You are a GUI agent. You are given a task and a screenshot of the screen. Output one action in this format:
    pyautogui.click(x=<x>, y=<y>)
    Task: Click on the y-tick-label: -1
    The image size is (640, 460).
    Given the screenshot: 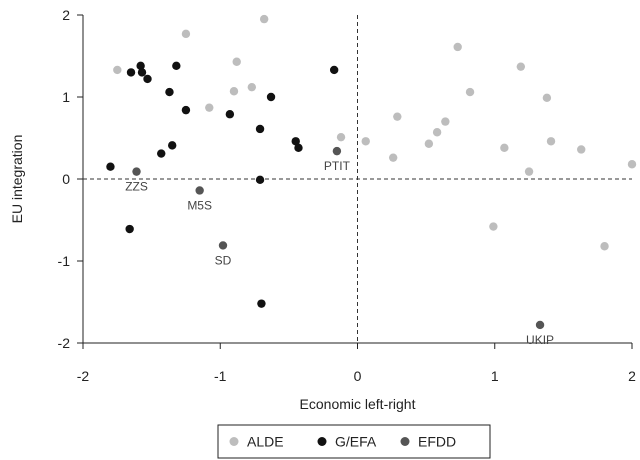 What is the action you would take?
    pyautogui.click(x=64, y=261)
    